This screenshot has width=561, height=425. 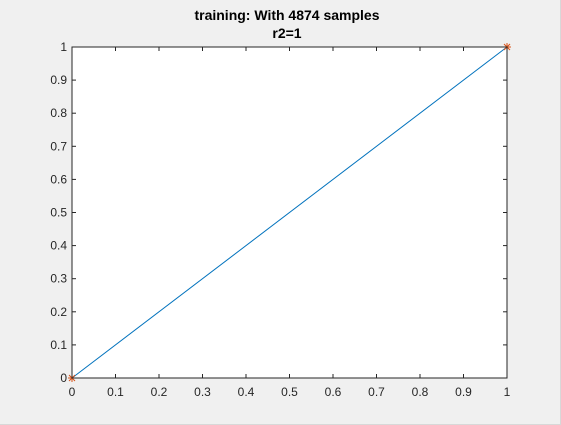 What do you see at coordinates (63, 47) in the screenshot?
I see `y-tick-label: 1` at bounding box center [63, 47].